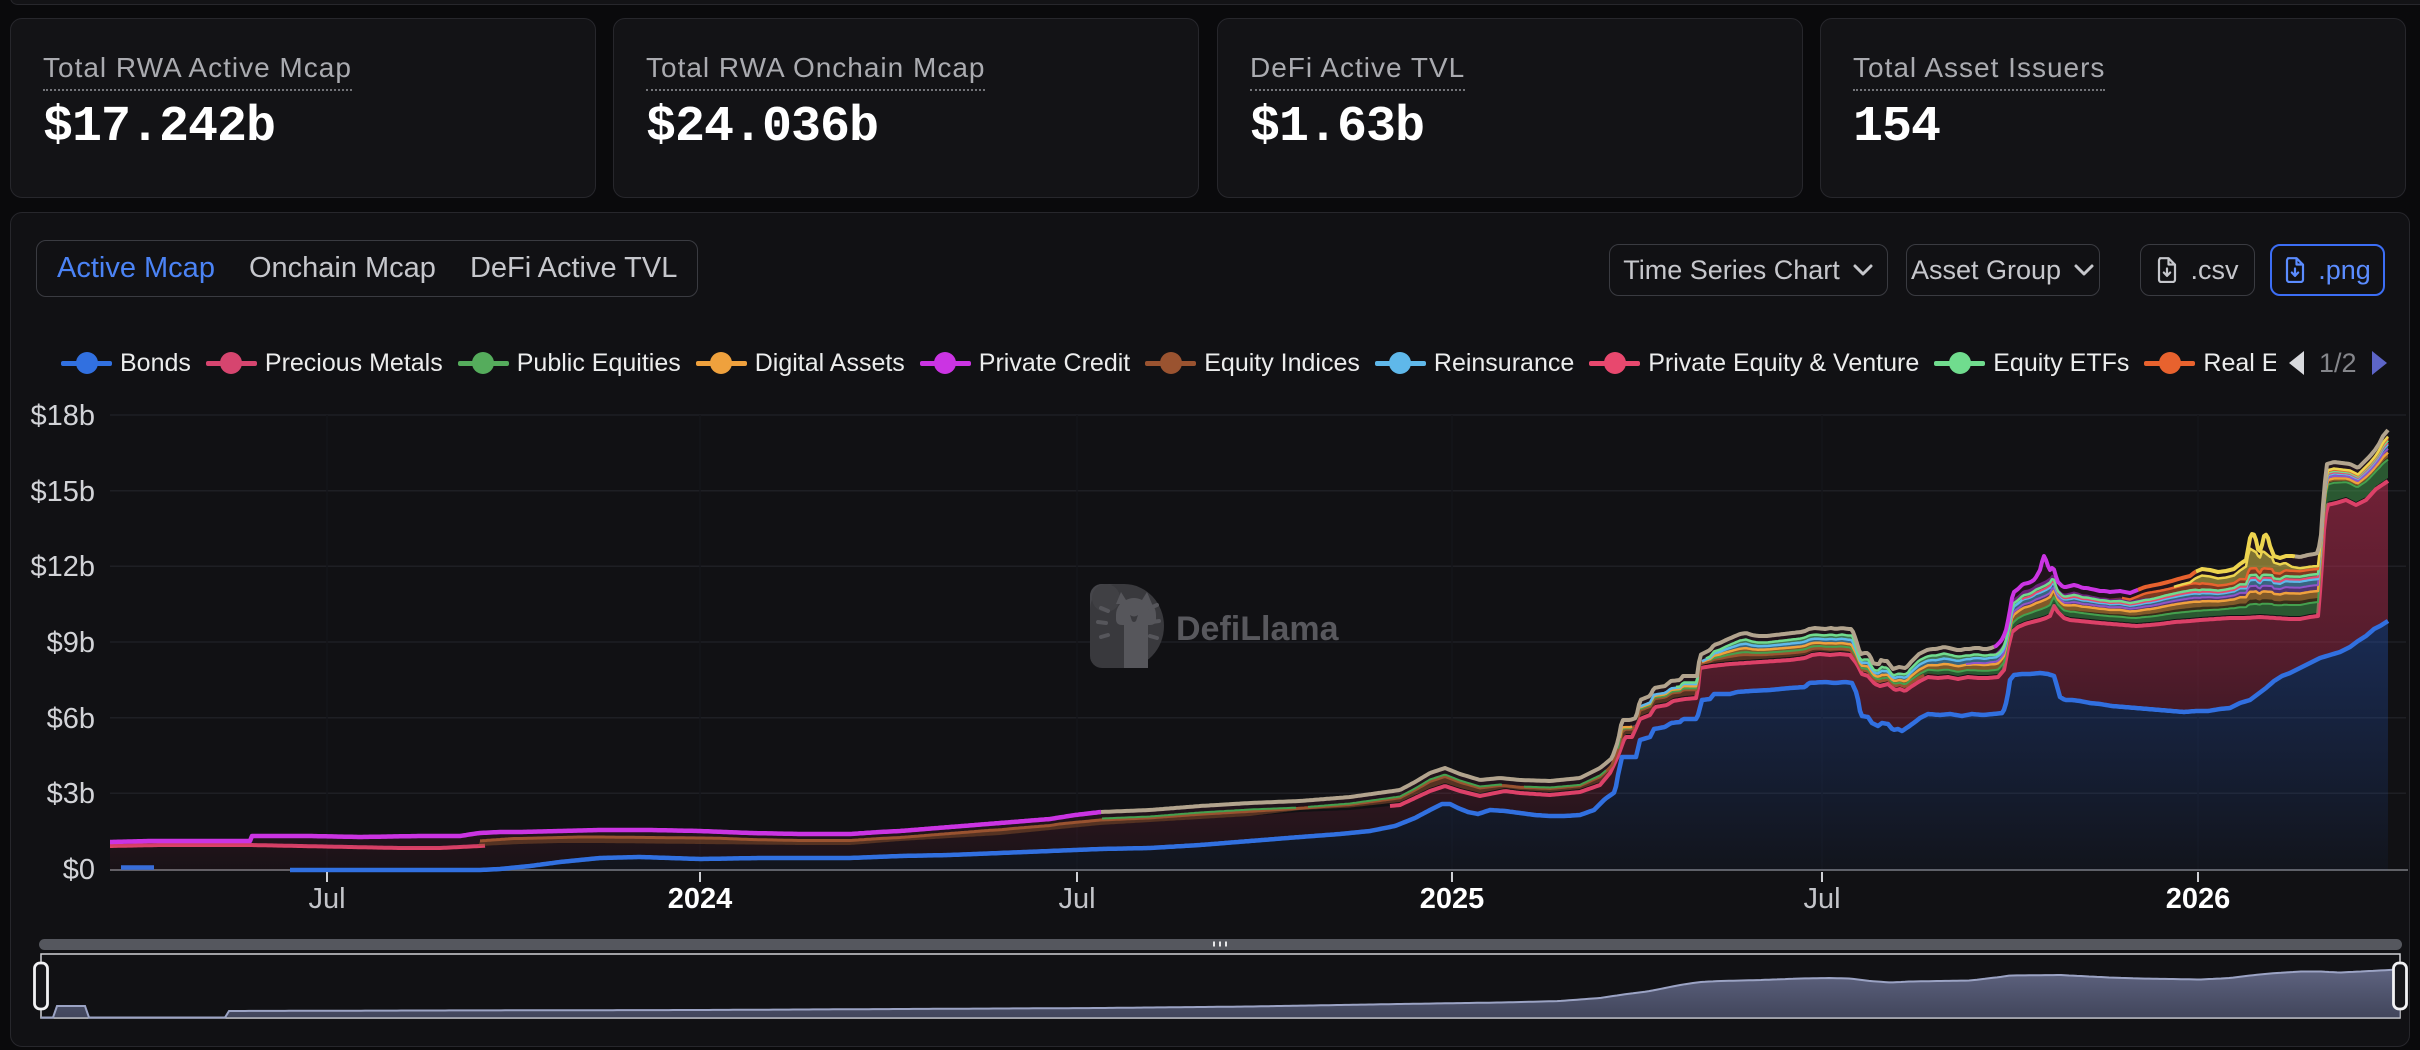 The height and width of the screenshot is (1050, 2420). What do you see at coordinates (2198, 899) in the screenshot?
I see `svg-text: 2026` at bounding box center [2198, 899].